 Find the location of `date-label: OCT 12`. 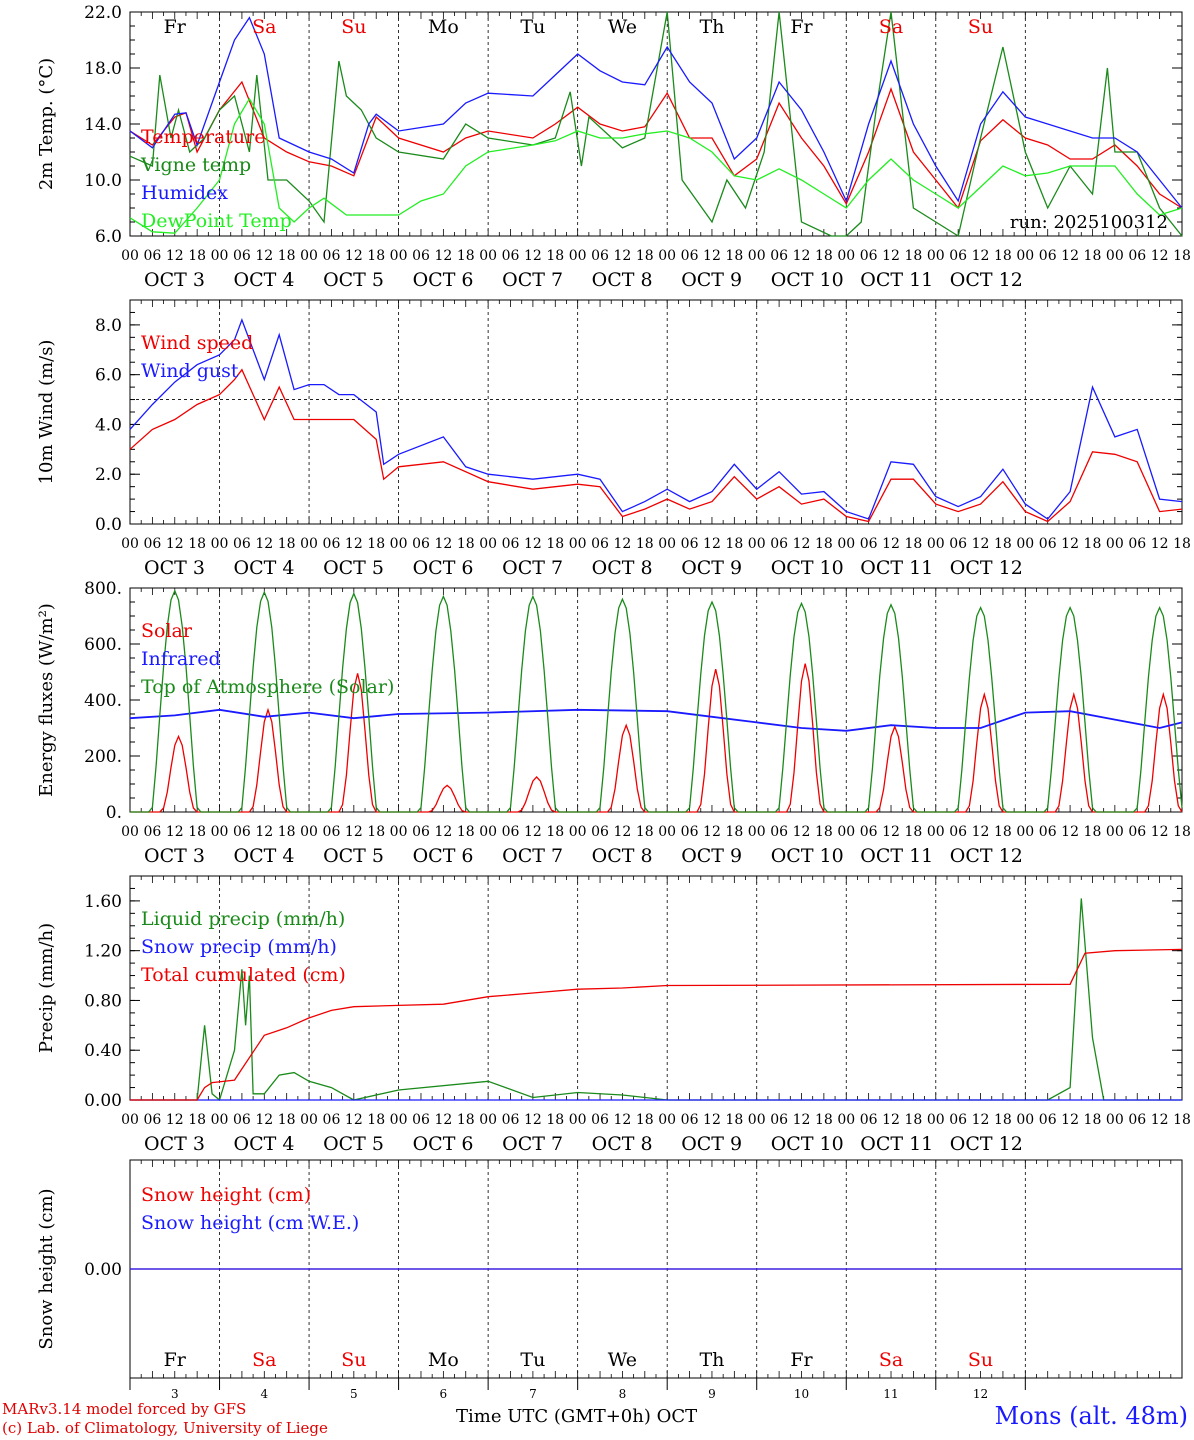

date-label: OCT 12 is located at coordinates (986, 856).